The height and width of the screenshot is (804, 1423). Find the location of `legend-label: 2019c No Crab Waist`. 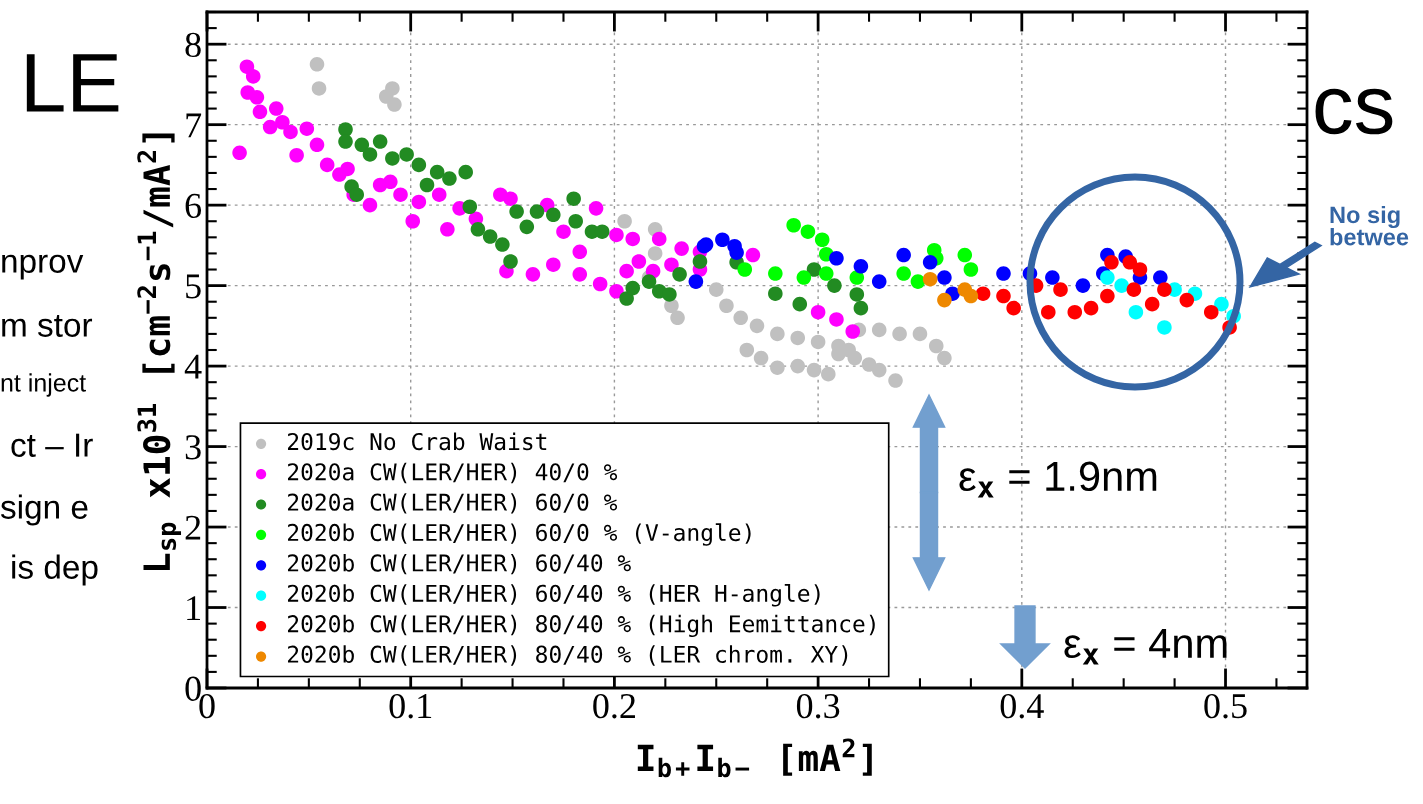

legend-label: 2019c No Crab Waist is located at coordinates (417, 441).